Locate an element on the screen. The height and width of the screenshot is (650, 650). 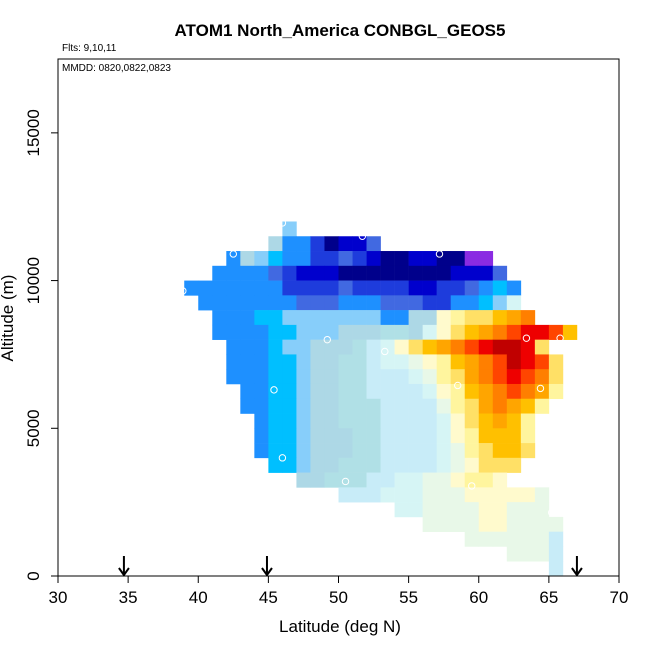
chart-title: ATOM1 North_America CONBGL_GEOS5 is located at coordinates (340, 30).